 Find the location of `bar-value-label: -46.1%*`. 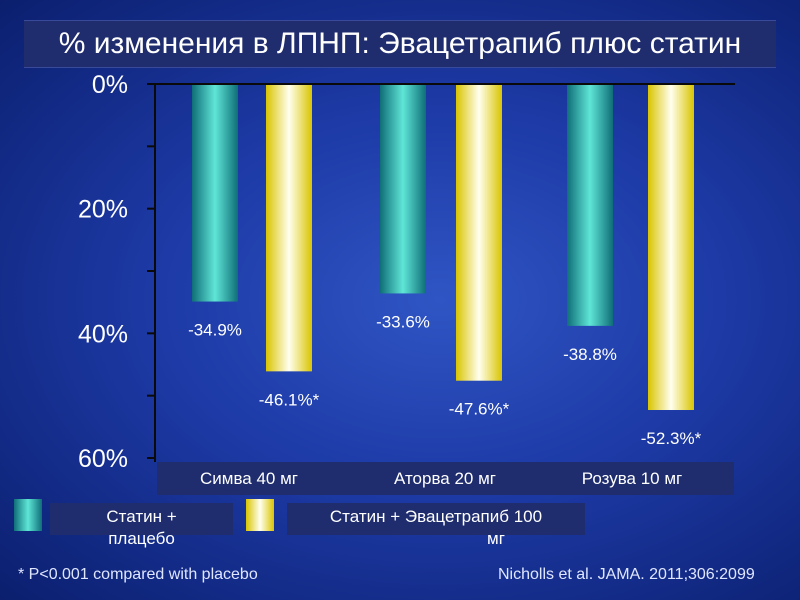

bar-value-label: -46.1%* is located at coordinates (289, 399).